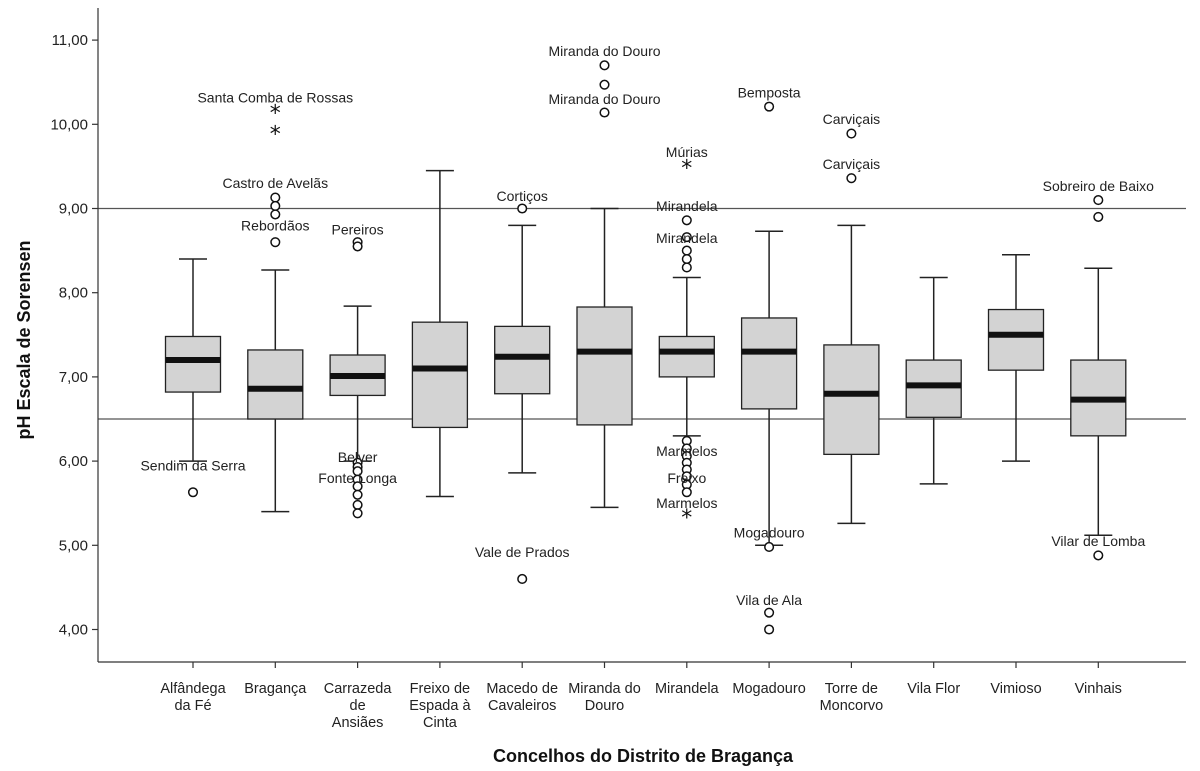 This screenshot has height=771, width=1200. What do you see at coordinates (276, 183) in the screenshot?
I see `outlier-label: Castro de Avelãs` at bounding box center [276, 183].